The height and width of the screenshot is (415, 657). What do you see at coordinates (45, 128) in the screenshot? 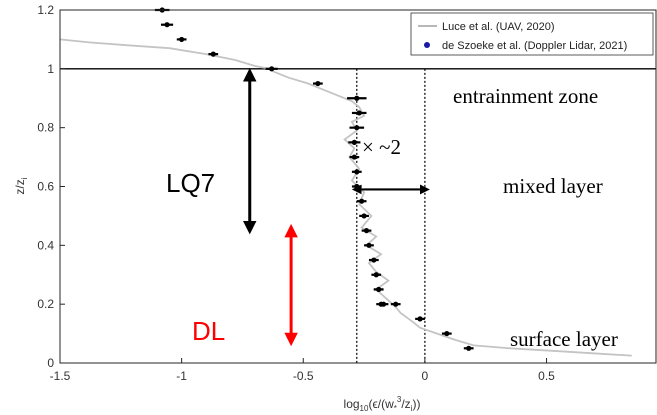
I see `y-tick-label: 0.8` at bounding box center [45, 128].